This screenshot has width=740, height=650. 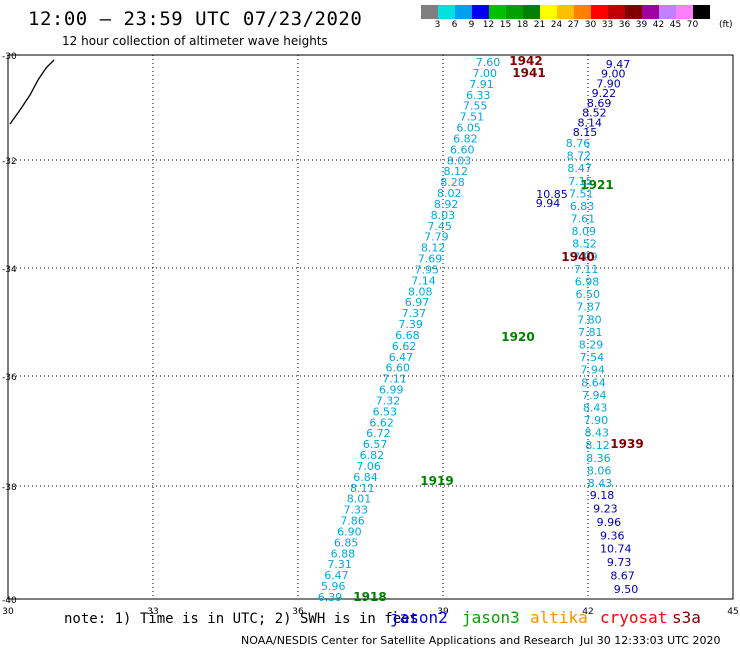 I want to click on color-scale-label: 9, so click(x=471, y=25).